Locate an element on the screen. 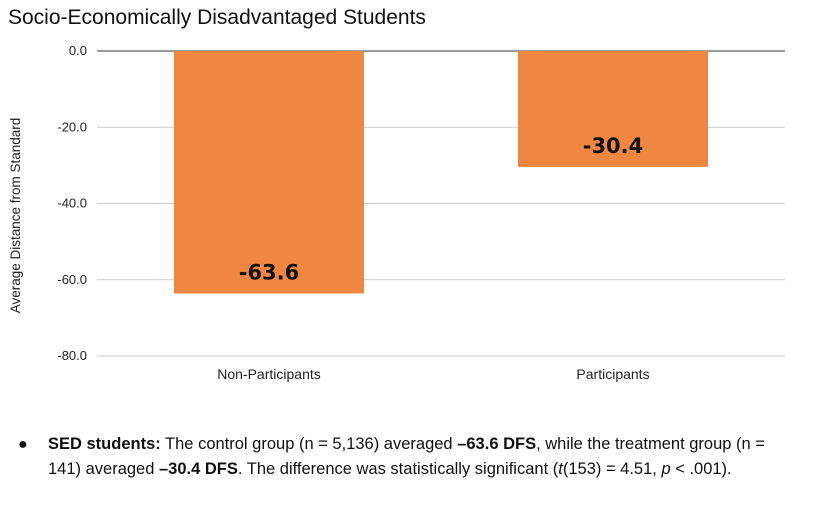 Image resolution: width=813 pixels, height=512 pixels. t-statistic-symbol: t is located at coordinates (560, 469).